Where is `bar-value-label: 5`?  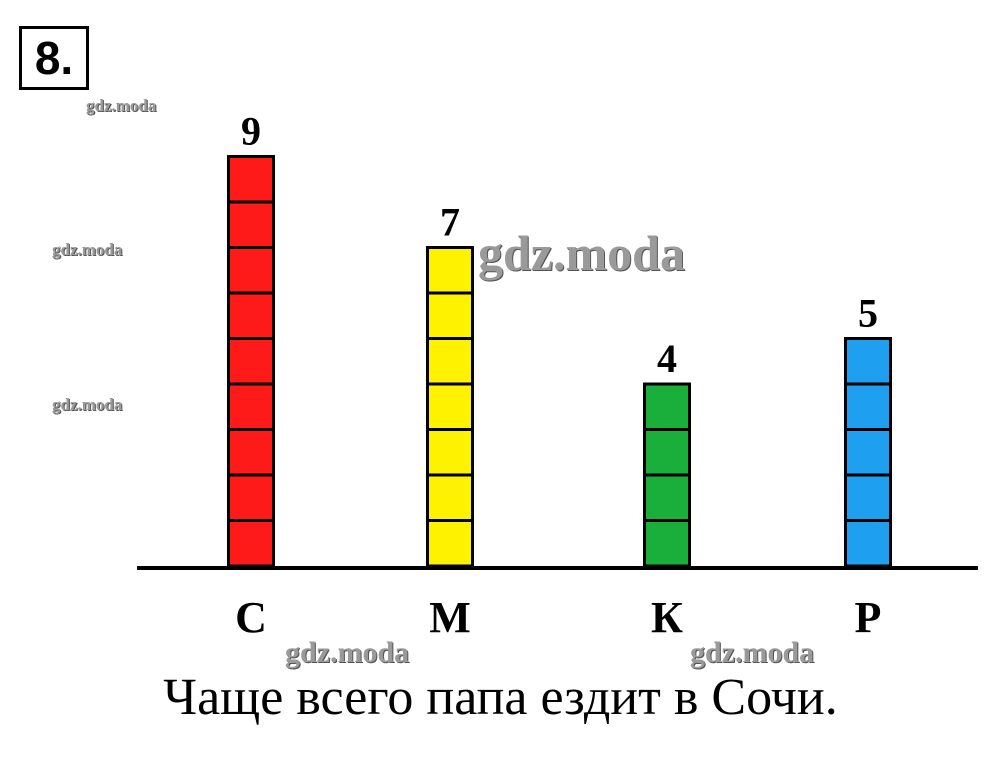
bar-value-label: 5 is located at coordinates (868, 313).